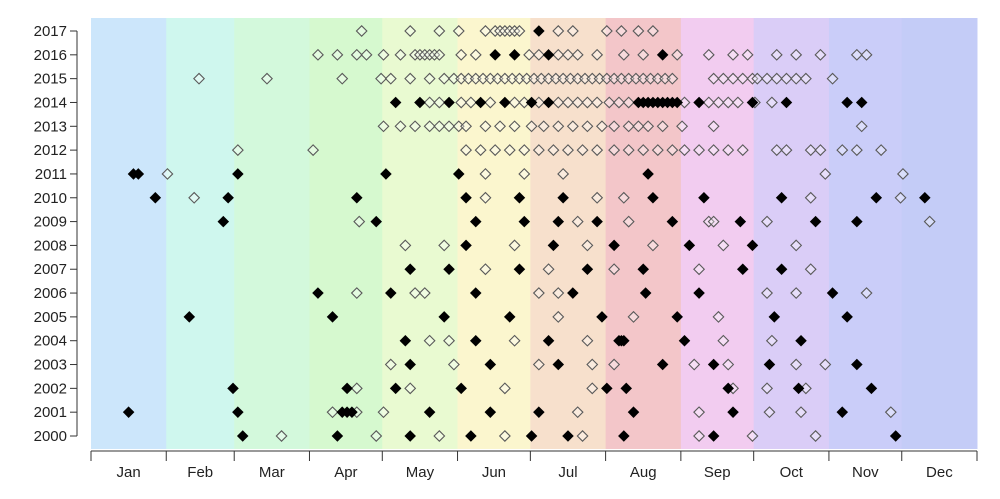 The image size is (1000, 499). What do you see at coordinates (50, 150) in the screenshot?
I see `y-tick-label: 2012` at bounding box center [50, 150].